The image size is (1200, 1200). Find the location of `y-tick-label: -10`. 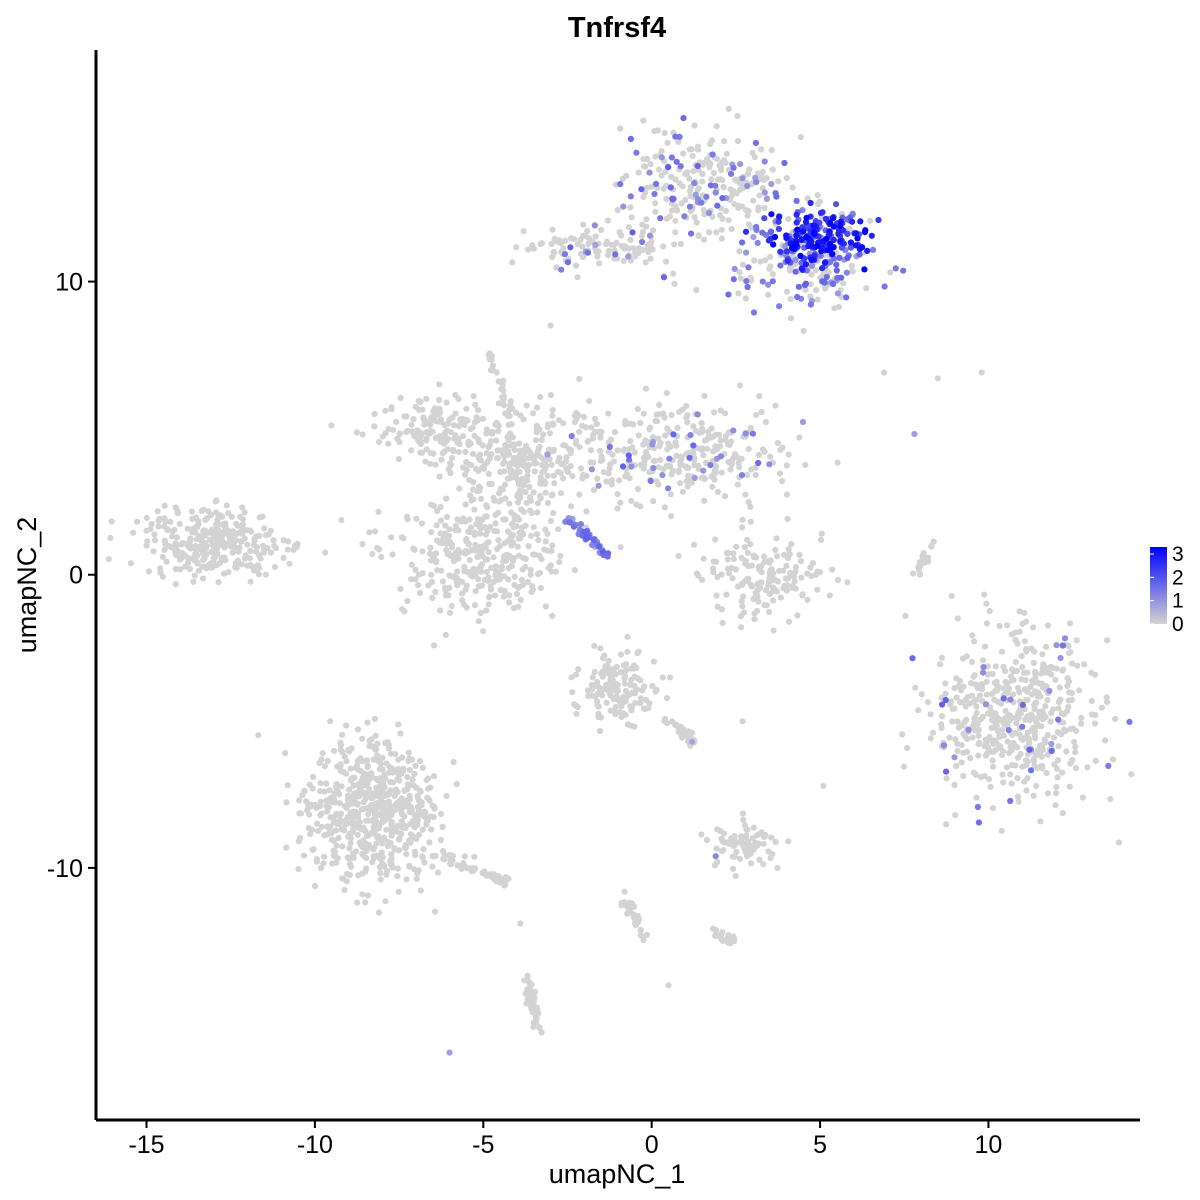

y-tick-label: -10 is located at coordinates (65, 869).